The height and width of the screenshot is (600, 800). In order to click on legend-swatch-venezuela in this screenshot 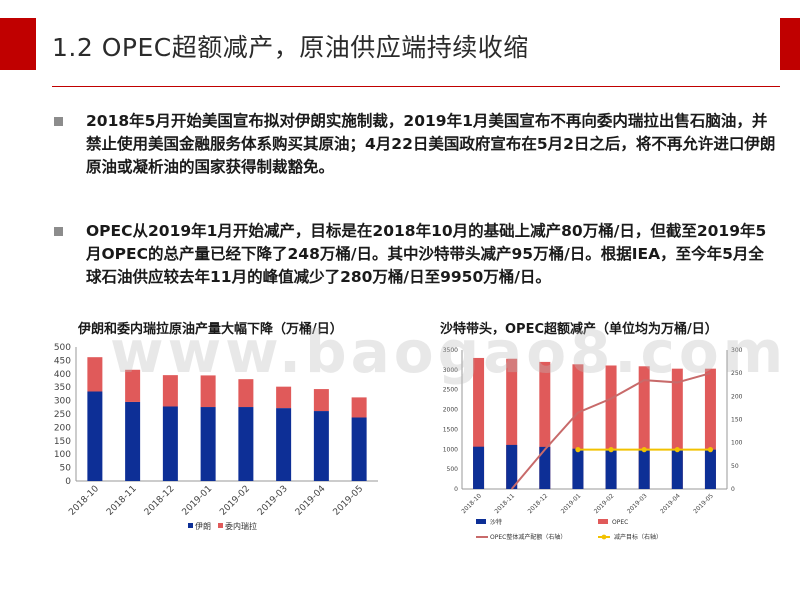, I will do `click(220, 525)`.